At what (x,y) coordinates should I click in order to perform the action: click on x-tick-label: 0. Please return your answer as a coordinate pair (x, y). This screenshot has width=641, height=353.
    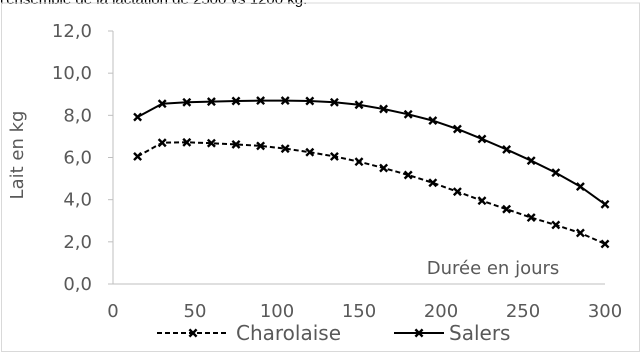
    Looking at the image, I should click on (112, 311).